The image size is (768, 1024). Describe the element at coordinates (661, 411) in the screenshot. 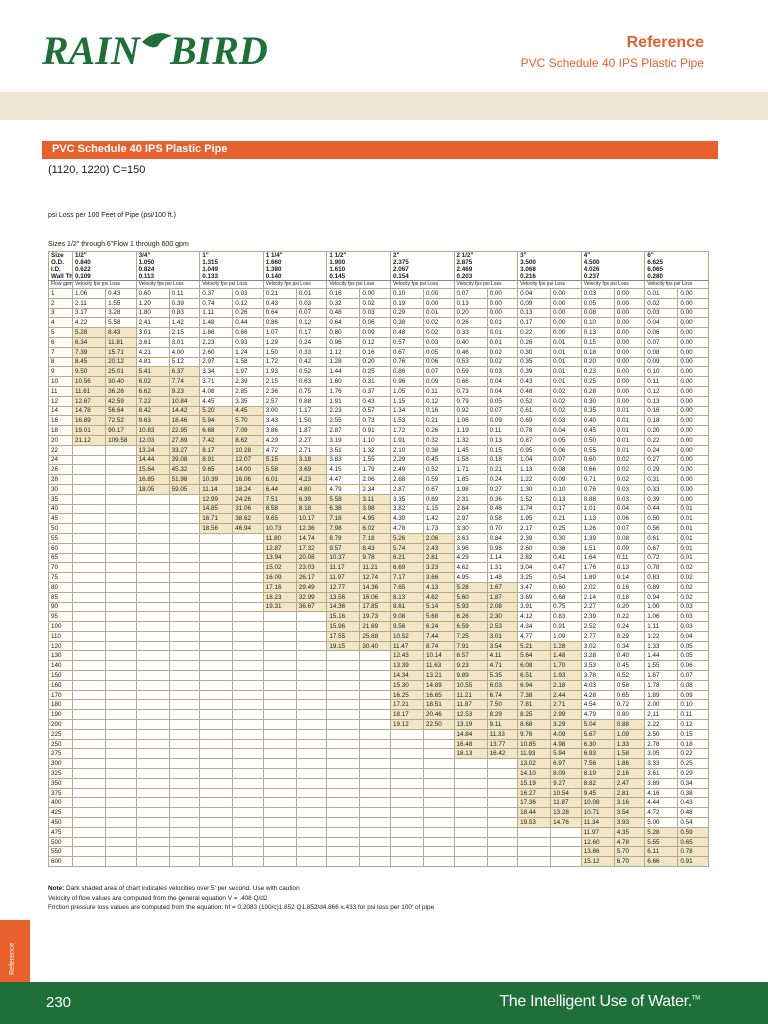

I see `velocity-cell: 0.16` at that location.